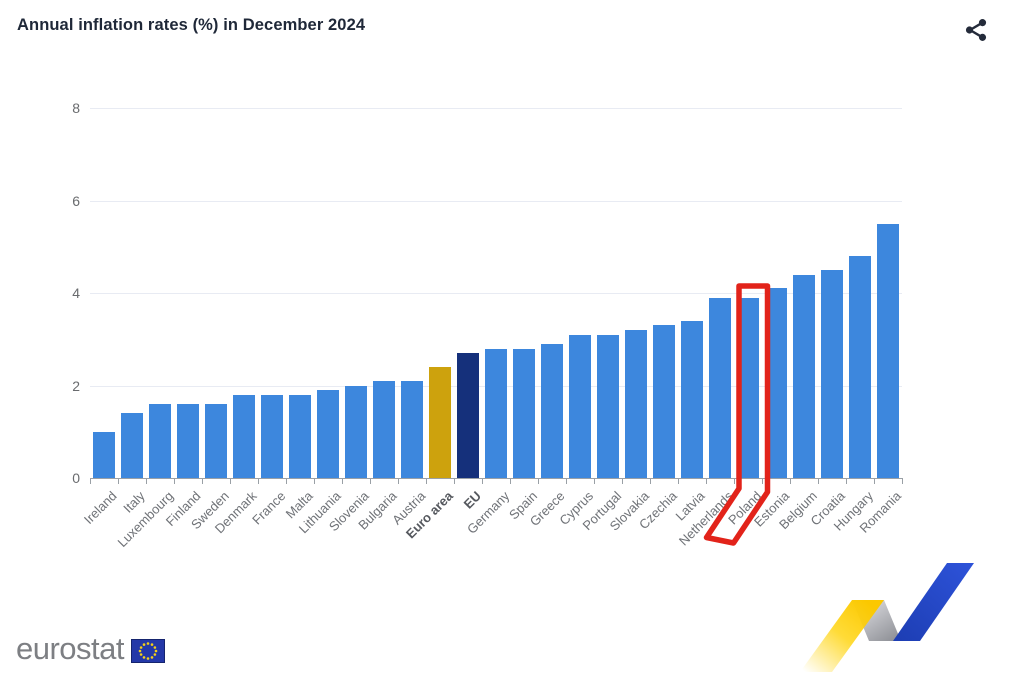 This screenshot has width=1027, height=688. What do you see at coordinates (188, 441) in the screenshot?
I see `bar-finland` at bounding box center [188, 441].